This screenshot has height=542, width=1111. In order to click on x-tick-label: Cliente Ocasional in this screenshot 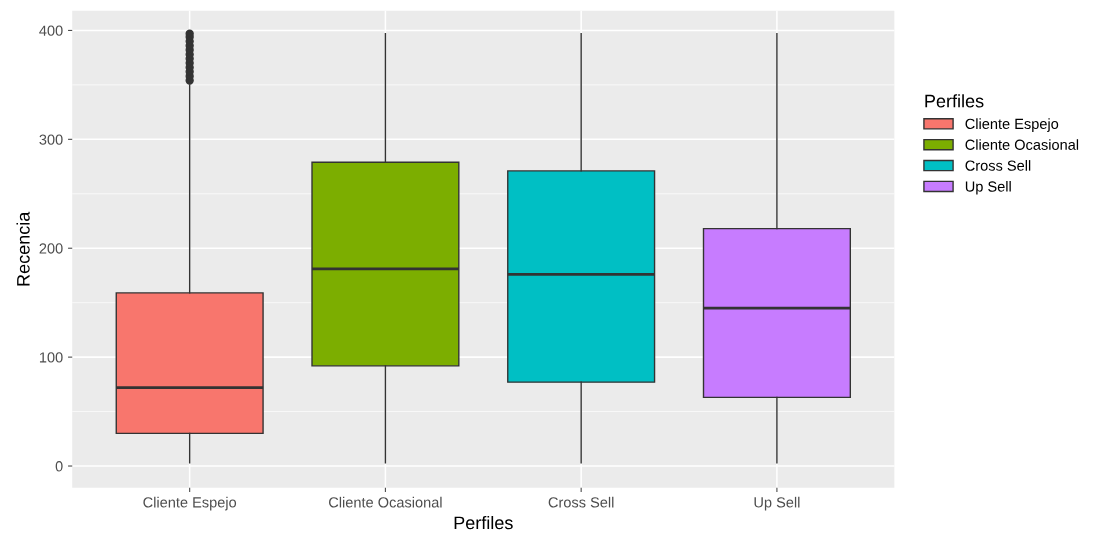, I will do `click(385, 502)`.